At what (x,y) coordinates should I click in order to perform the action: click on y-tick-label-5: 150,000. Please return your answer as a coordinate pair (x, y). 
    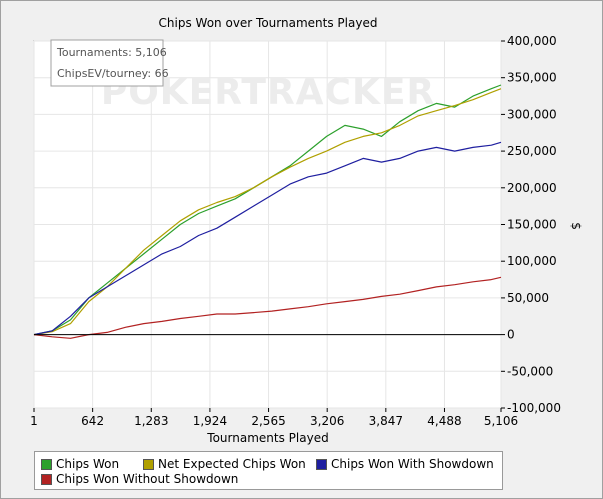
    Looking at the image, I should click on (532, 225).